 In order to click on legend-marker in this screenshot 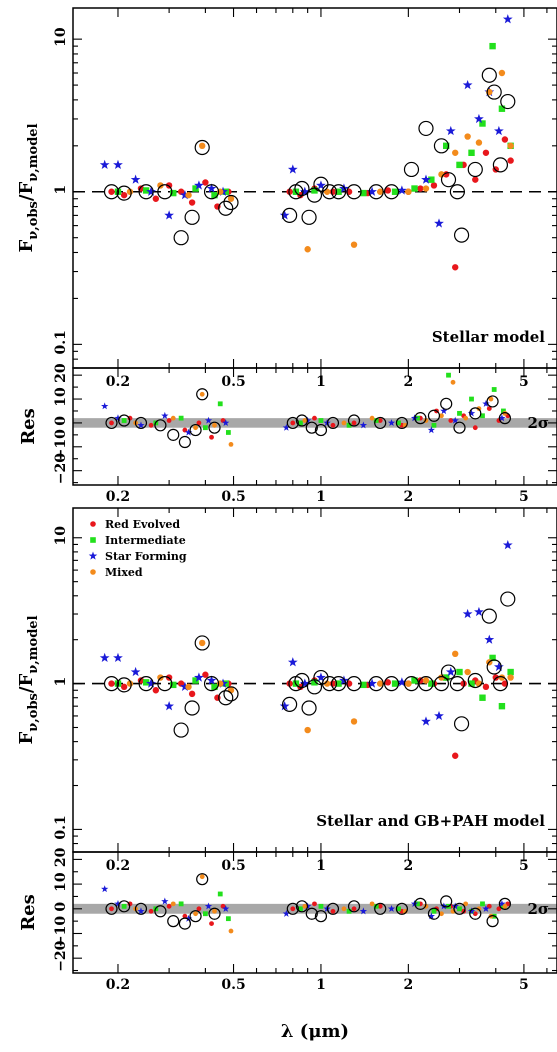, I will do `click(93, 540)`.